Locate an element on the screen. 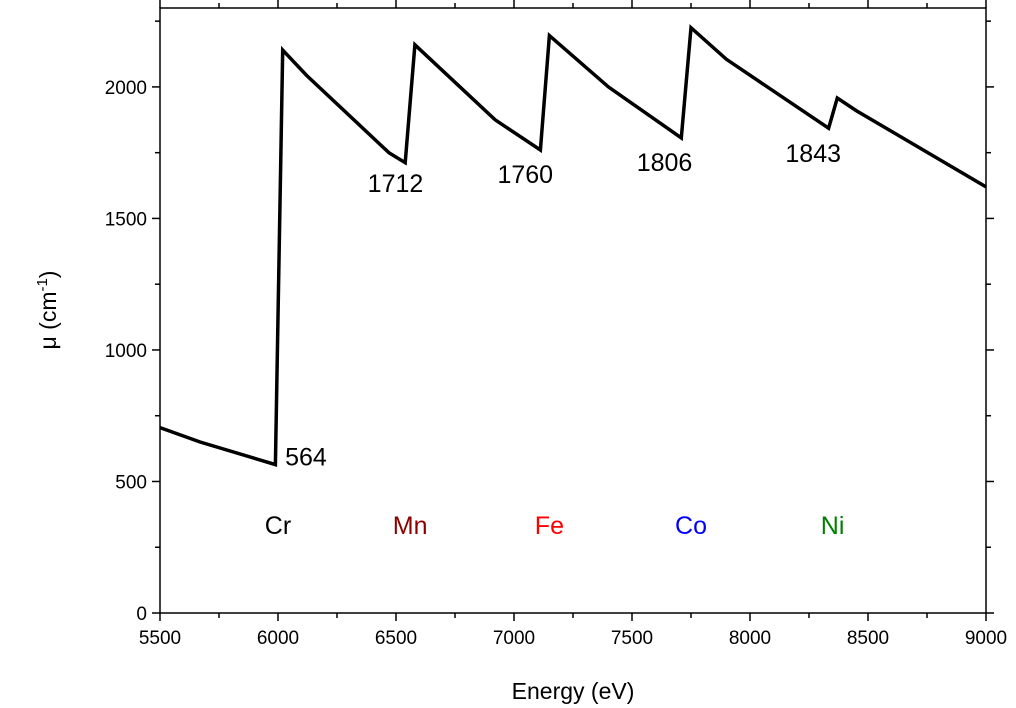 This screenshot has height=708, width=1016. x-axis-title: Energy (eV) is located at coordinates (573, 691).